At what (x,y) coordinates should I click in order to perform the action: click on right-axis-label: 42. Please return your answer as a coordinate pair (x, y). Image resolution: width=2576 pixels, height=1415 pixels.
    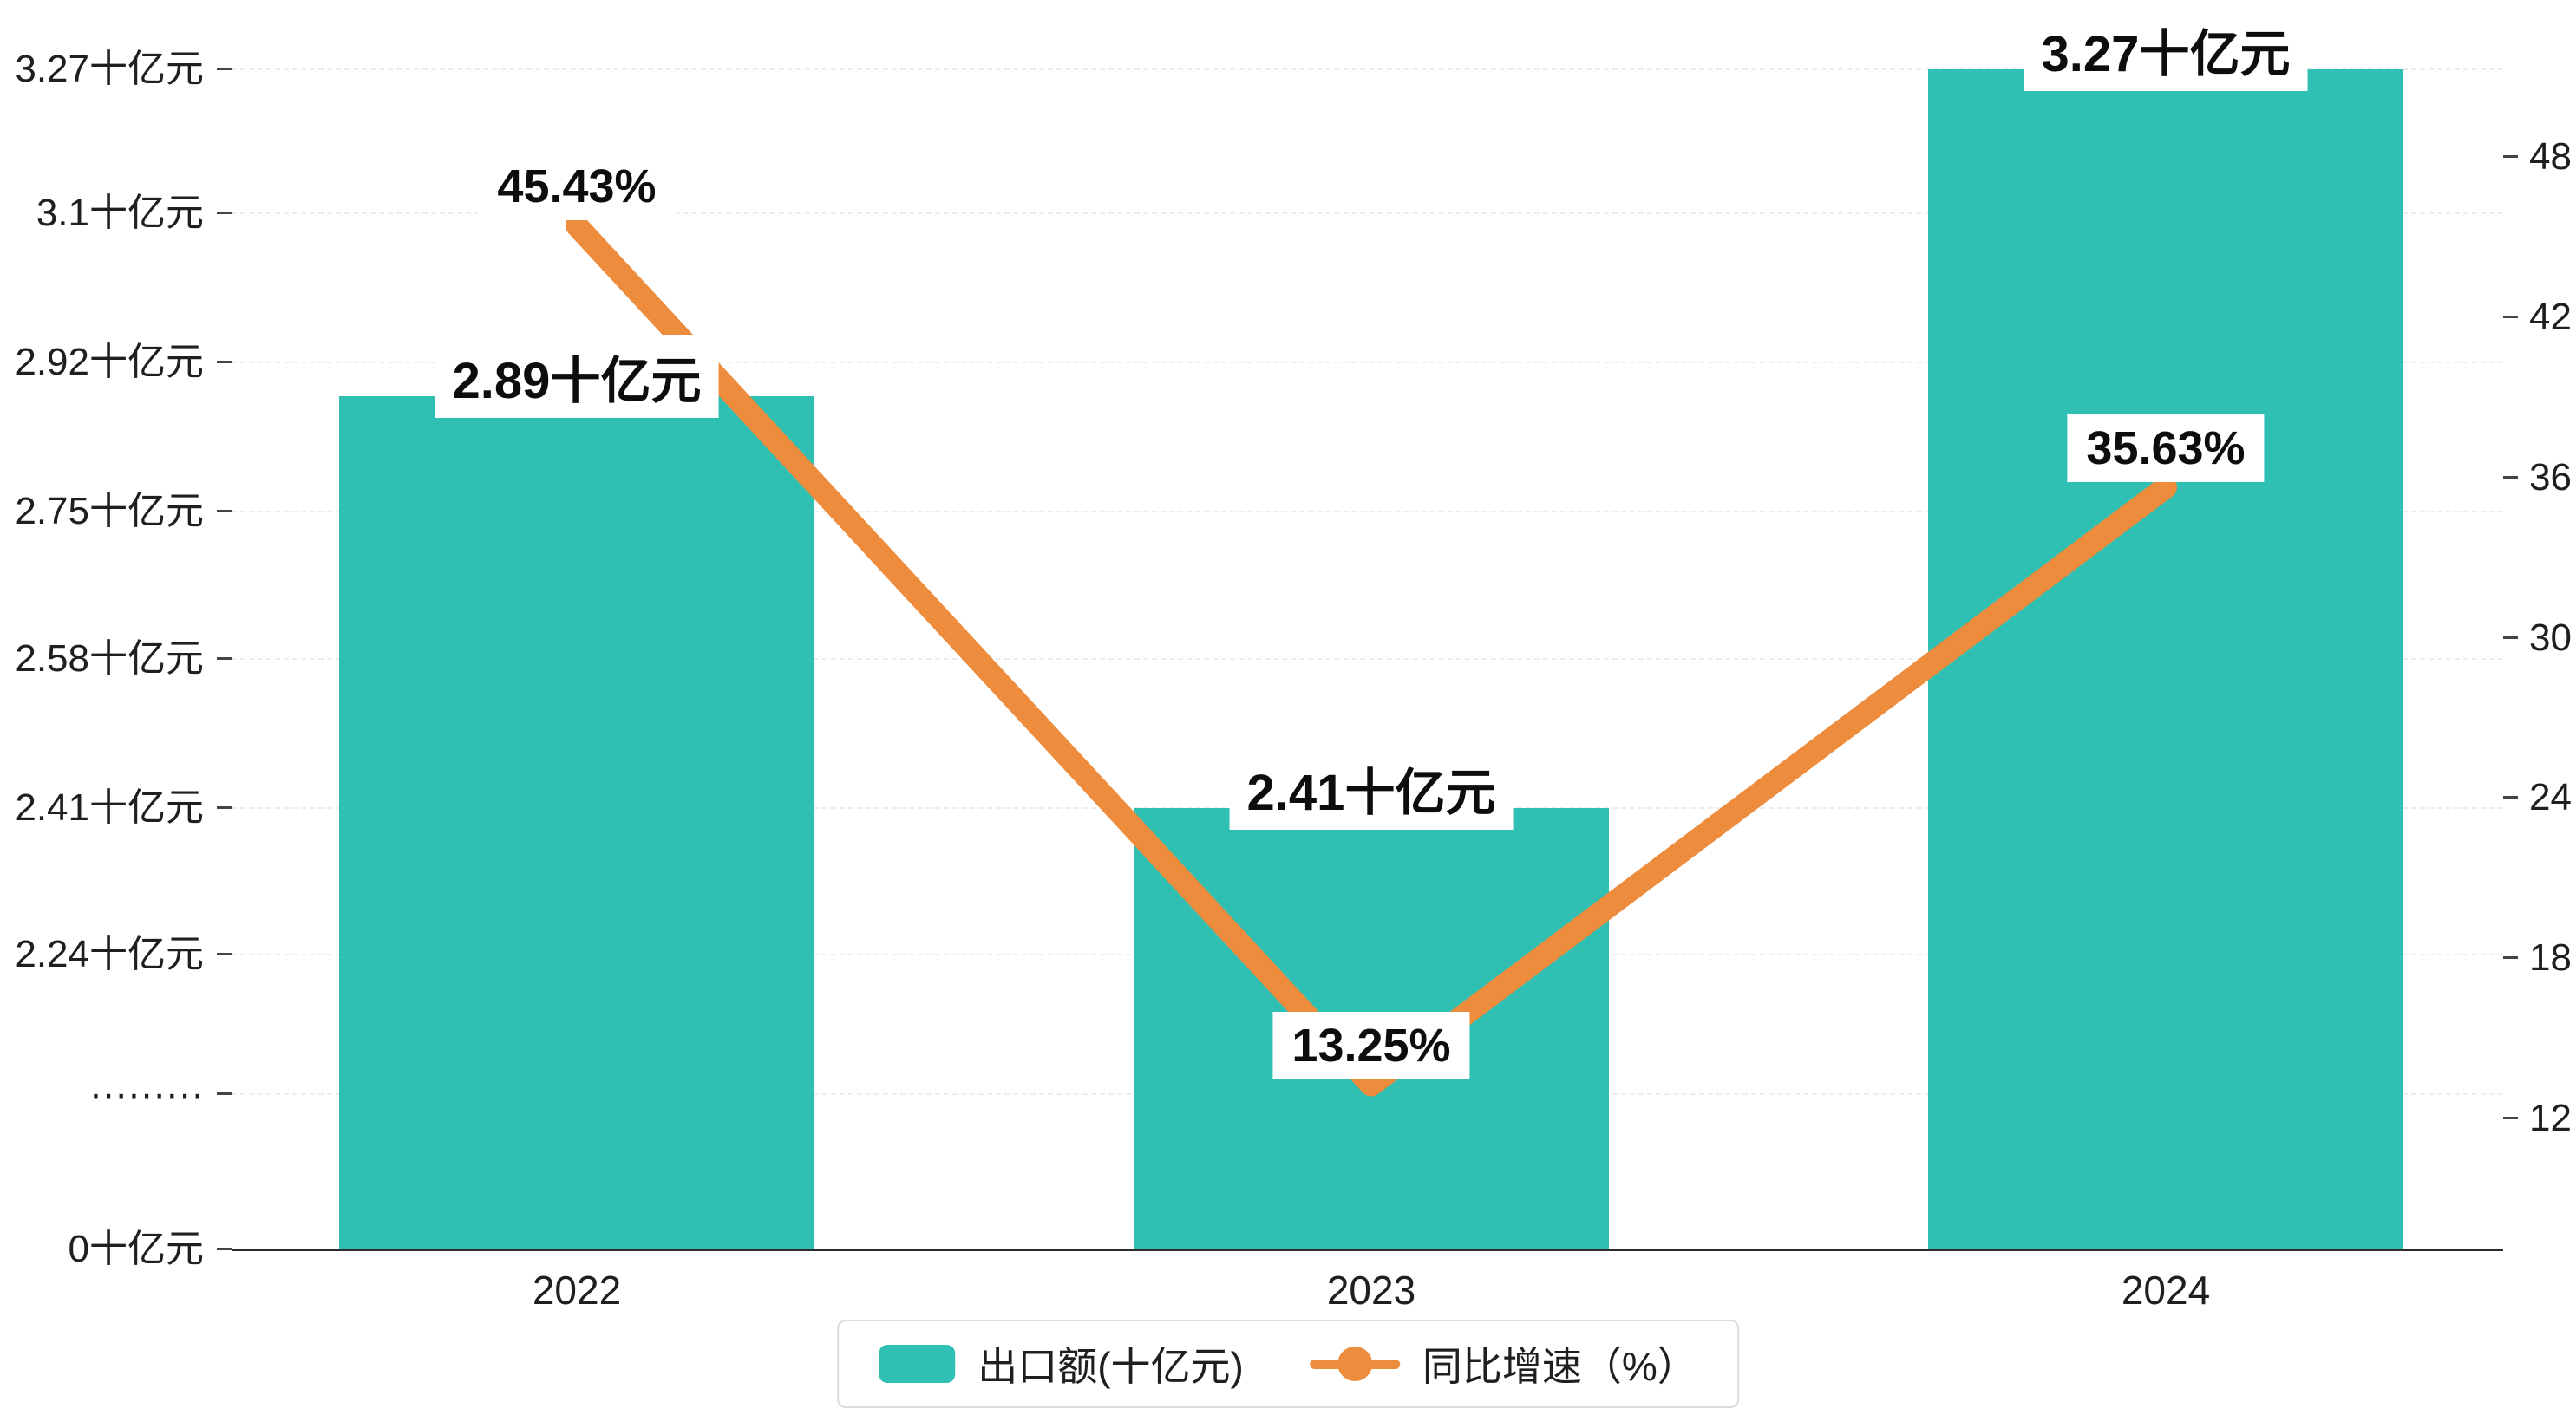
    Looking at the image, I should click on (2550, 316).